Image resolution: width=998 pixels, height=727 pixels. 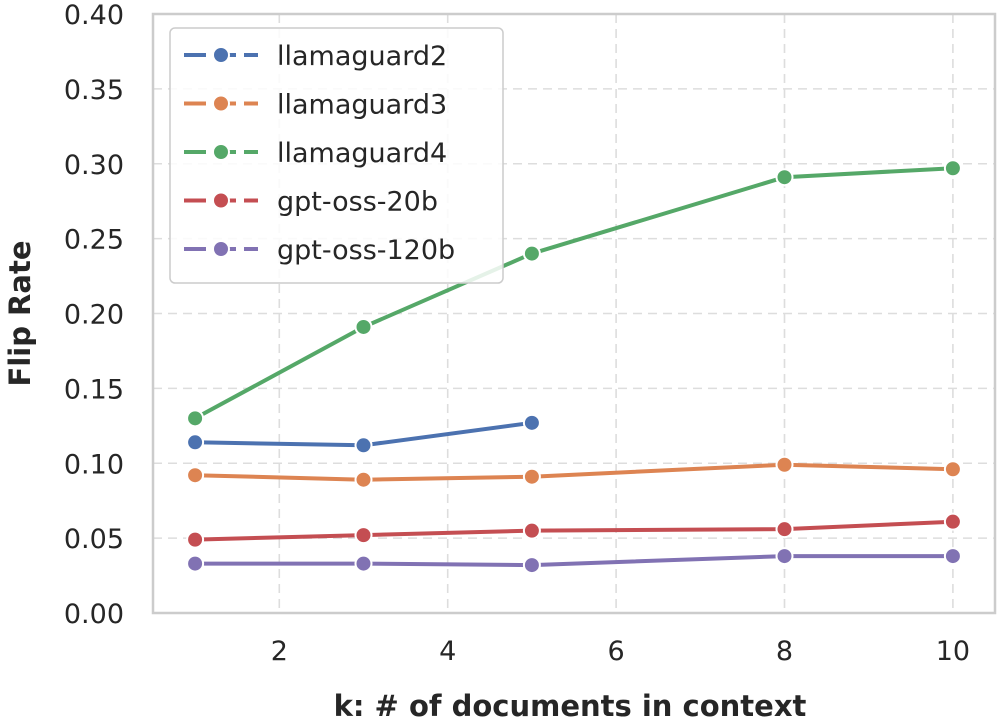 I want to click on y-tick-label: 0.15, so click(x=94, y=389).